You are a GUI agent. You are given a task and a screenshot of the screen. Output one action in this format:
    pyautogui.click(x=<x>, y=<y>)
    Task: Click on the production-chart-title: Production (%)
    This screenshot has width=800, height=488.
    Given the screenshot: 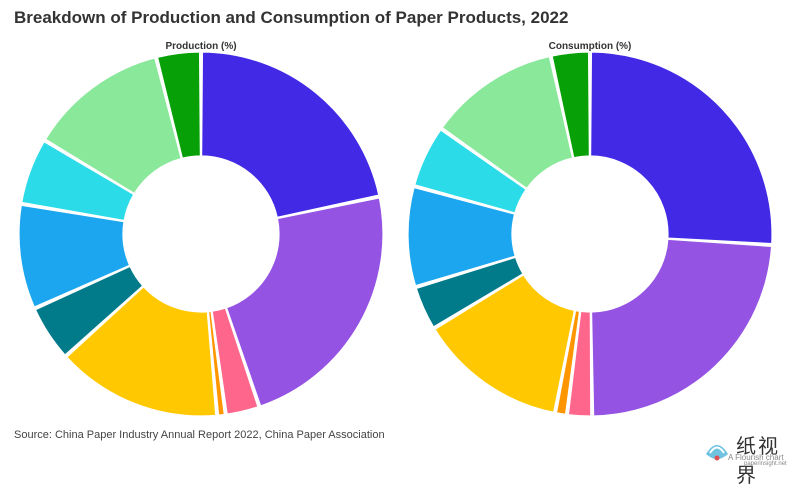 What is the action you would take?
    pyautogui.click(x=201, y=46)
    